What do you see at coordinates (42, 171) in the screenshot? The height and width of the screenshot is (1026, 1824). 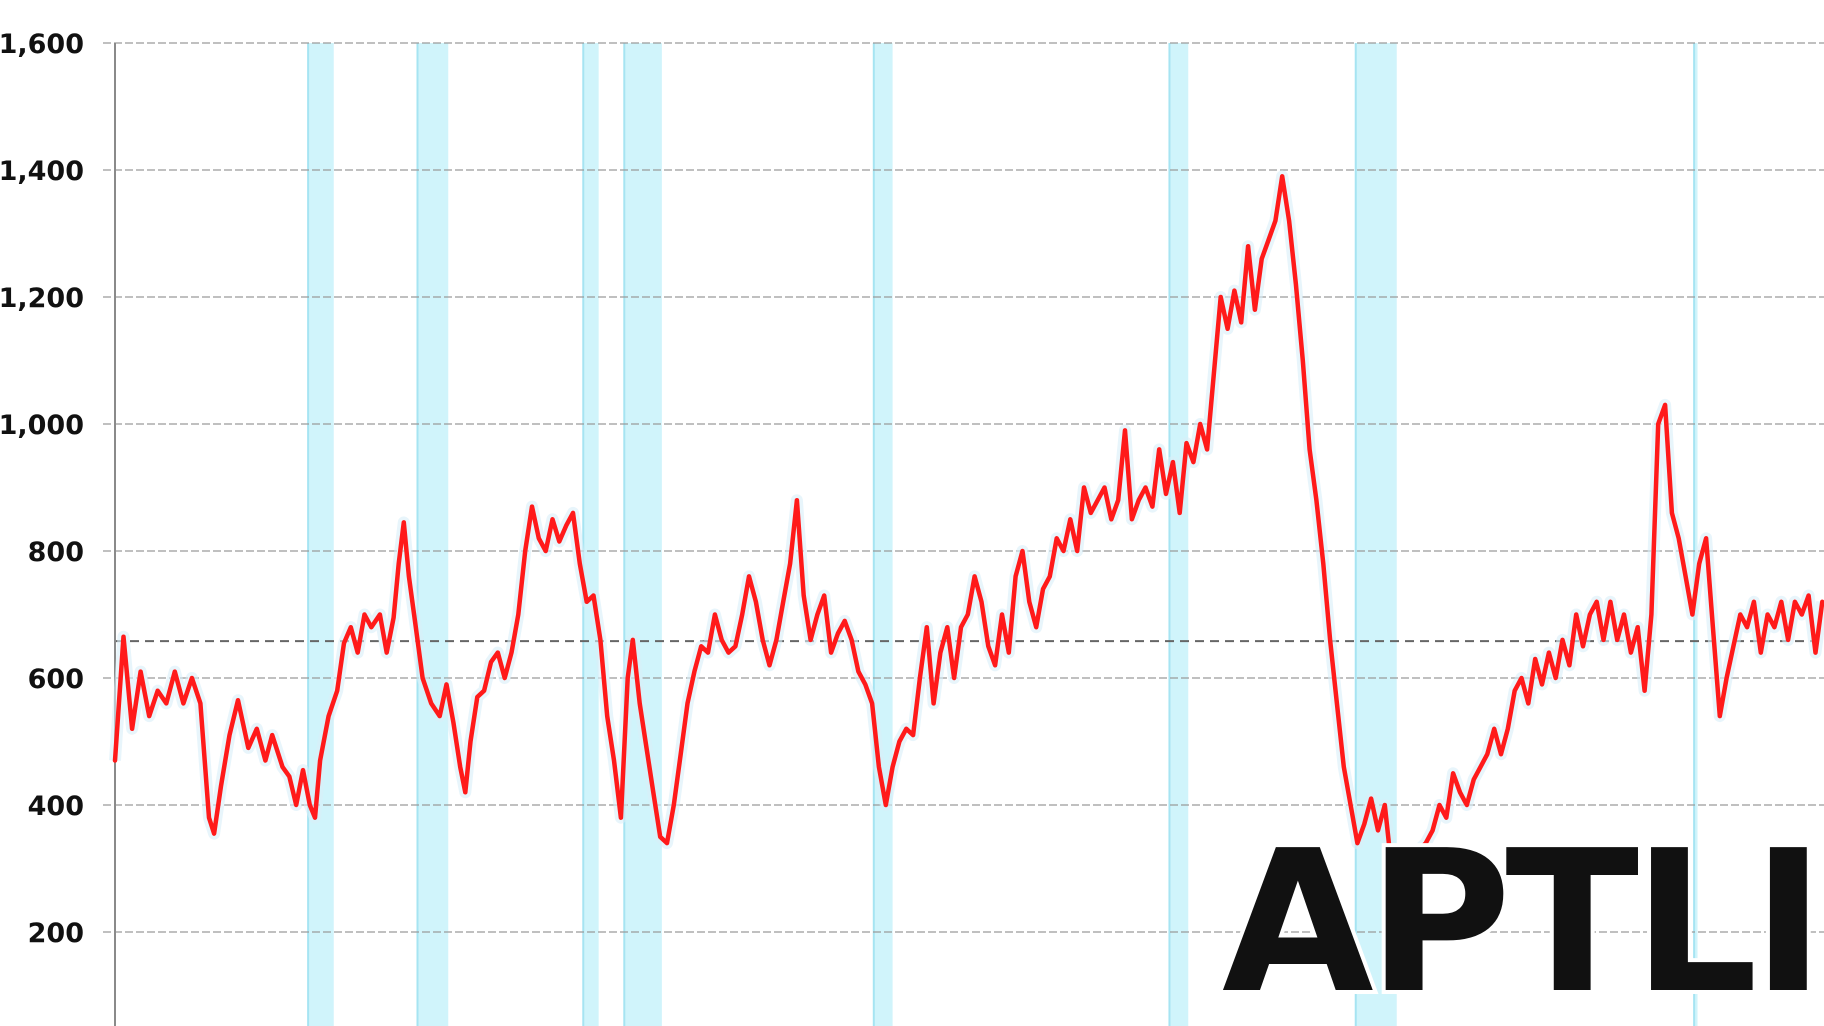 I see `y-tick-label: 1,400` at bounding box center [42, 171].